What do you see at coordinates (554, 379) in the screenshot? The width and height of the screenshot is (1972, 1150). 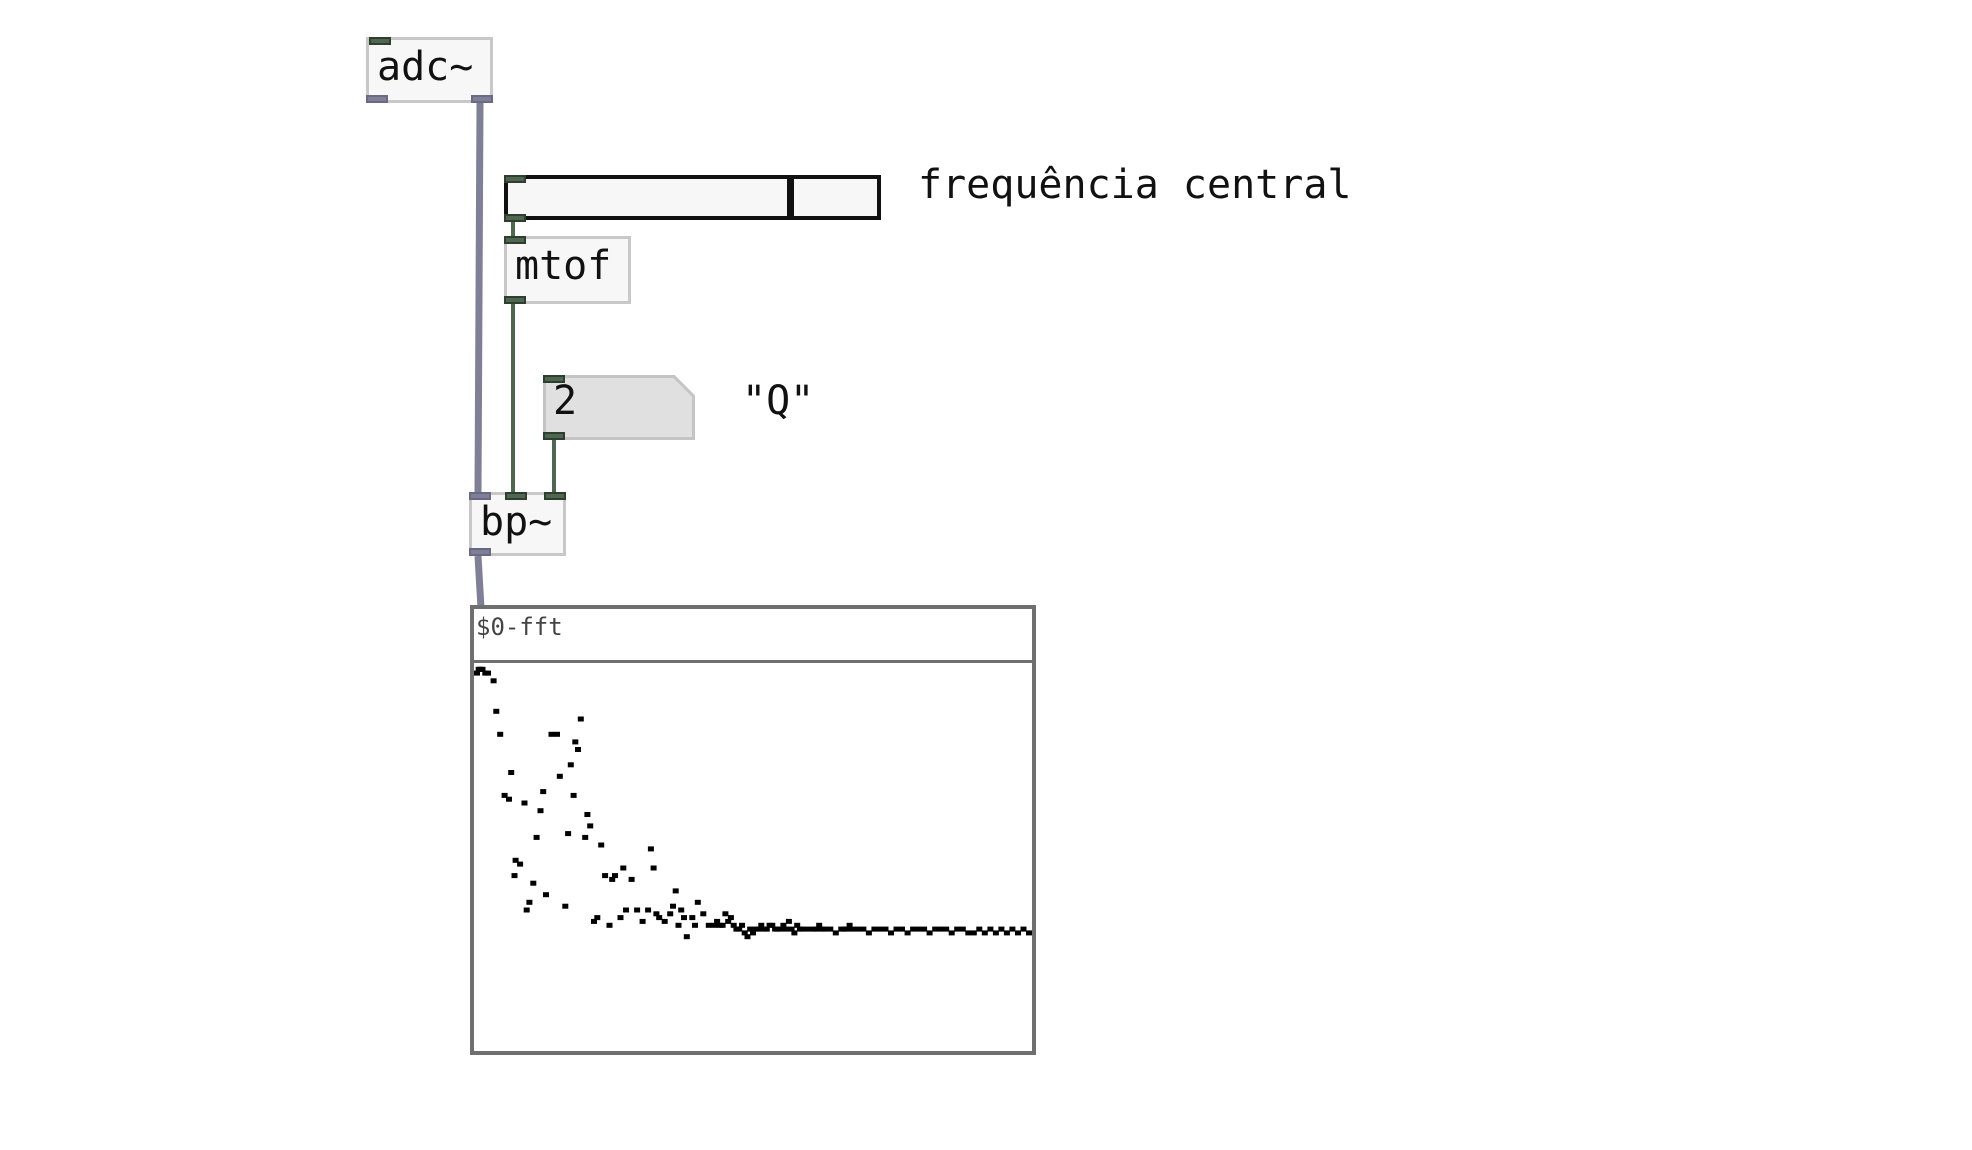 I see `number-box-inlet` at bounding box center [554, 379].